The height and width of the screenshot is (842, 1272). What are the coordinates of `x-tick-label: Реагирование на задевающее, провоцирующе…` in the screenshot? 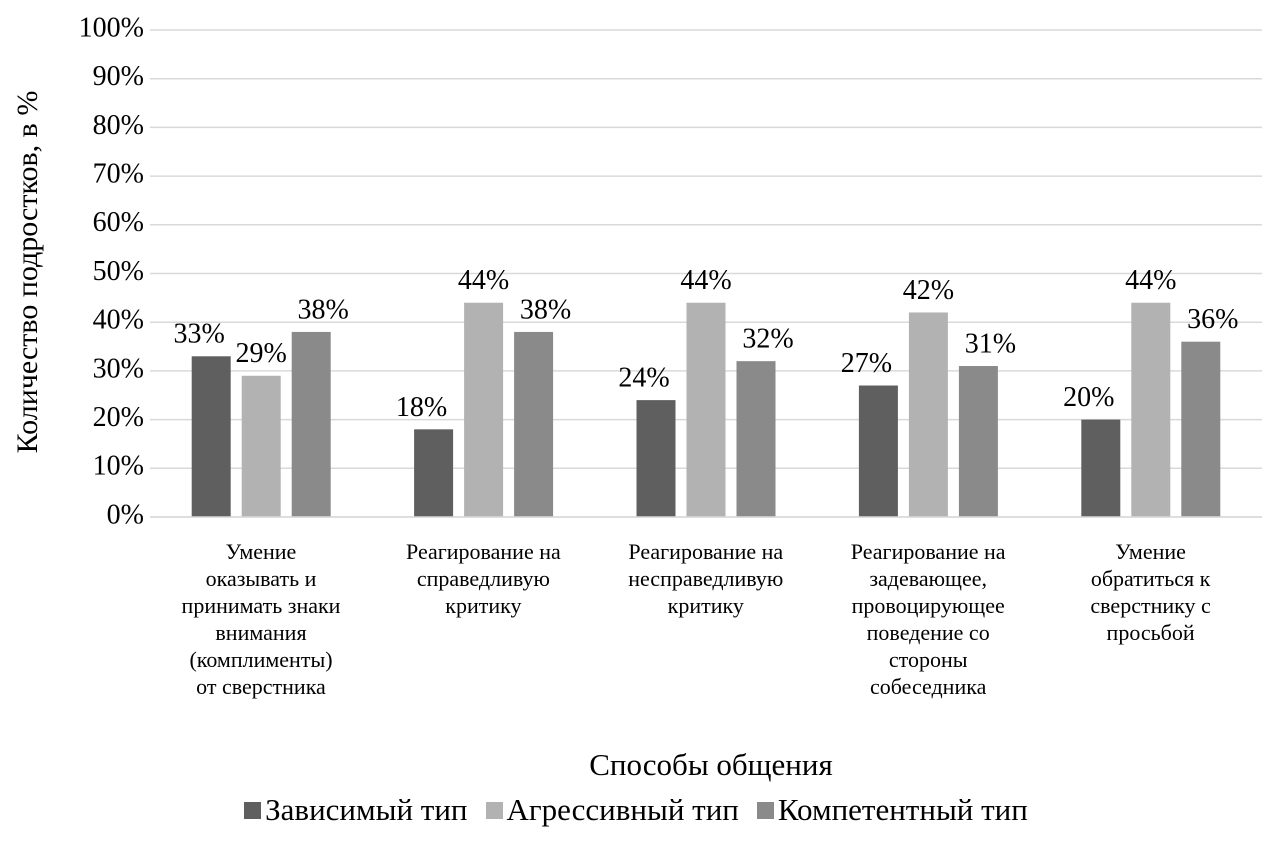 It's located at (928, 619).